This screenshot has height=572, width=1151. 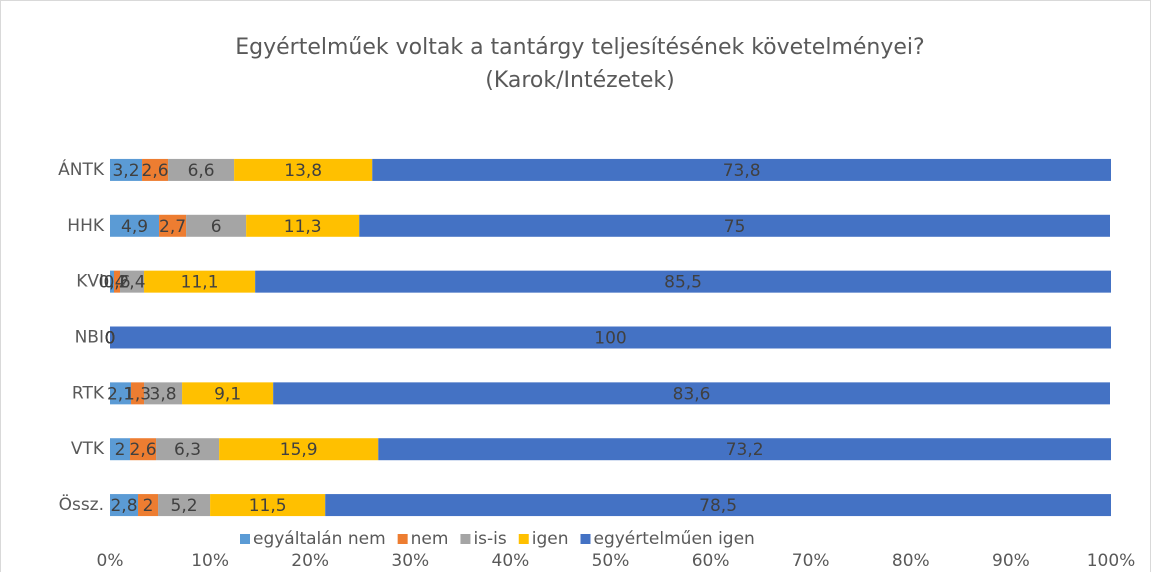 I want to click on legend-label: nem, so click(x=430, y=539).